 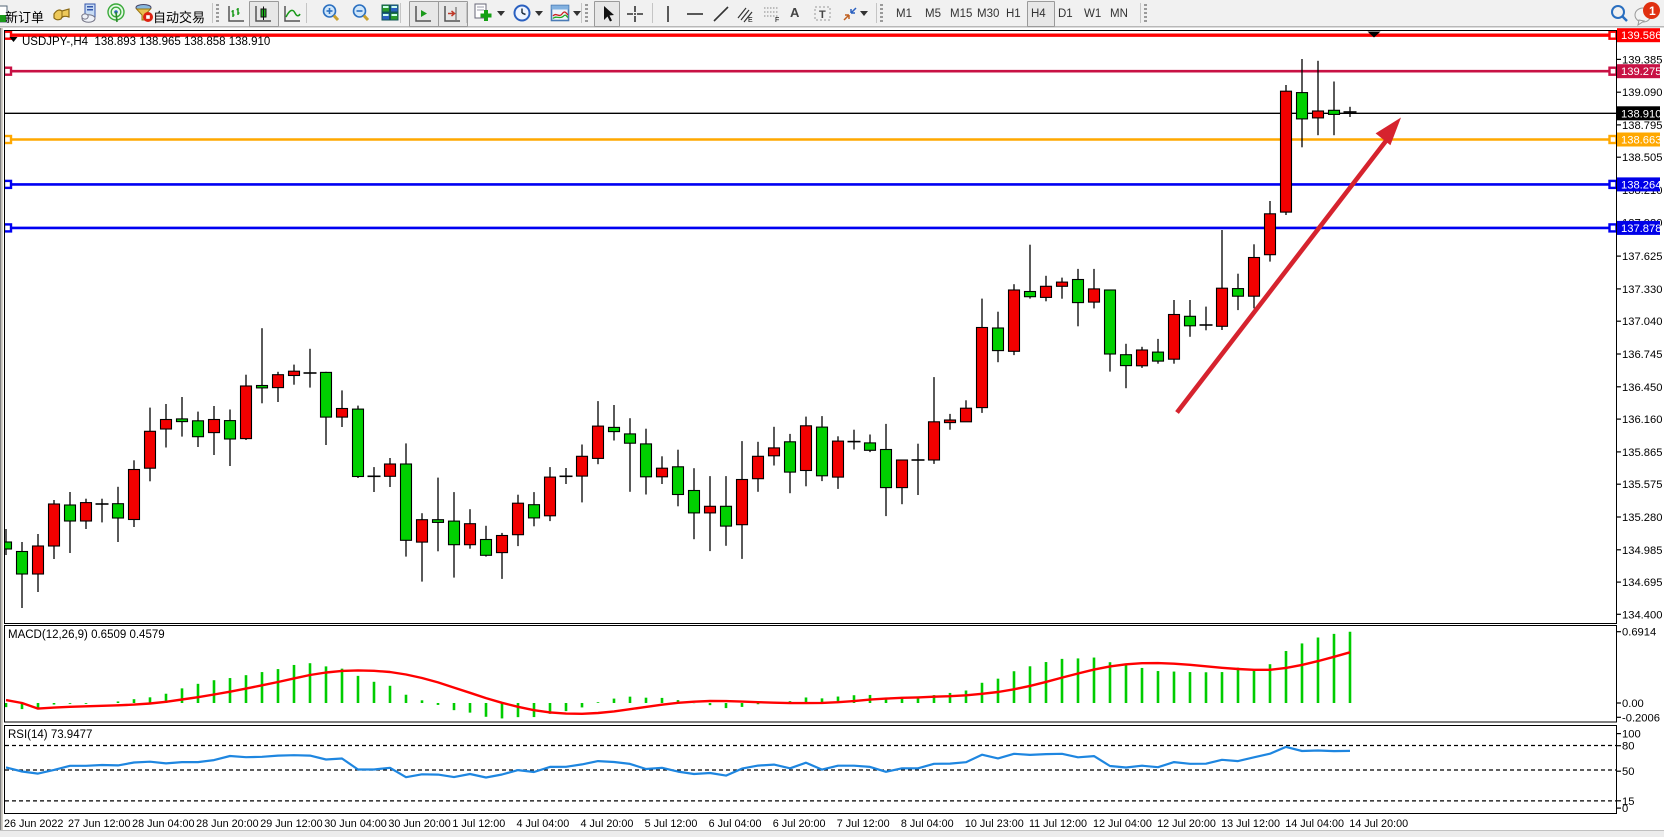 I want to click on svg-text: T, so click(x=822, y=15).